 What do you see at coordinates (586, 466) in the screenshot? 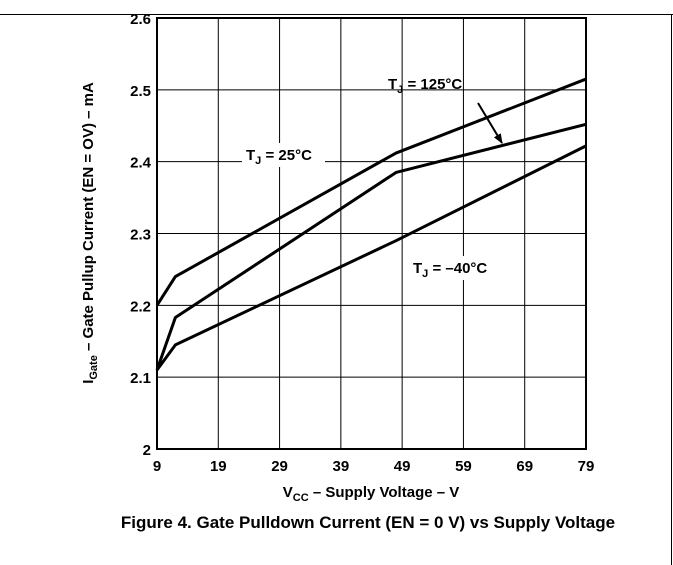
I see `x-tick-label: 79` at bounding box center [586, 466].